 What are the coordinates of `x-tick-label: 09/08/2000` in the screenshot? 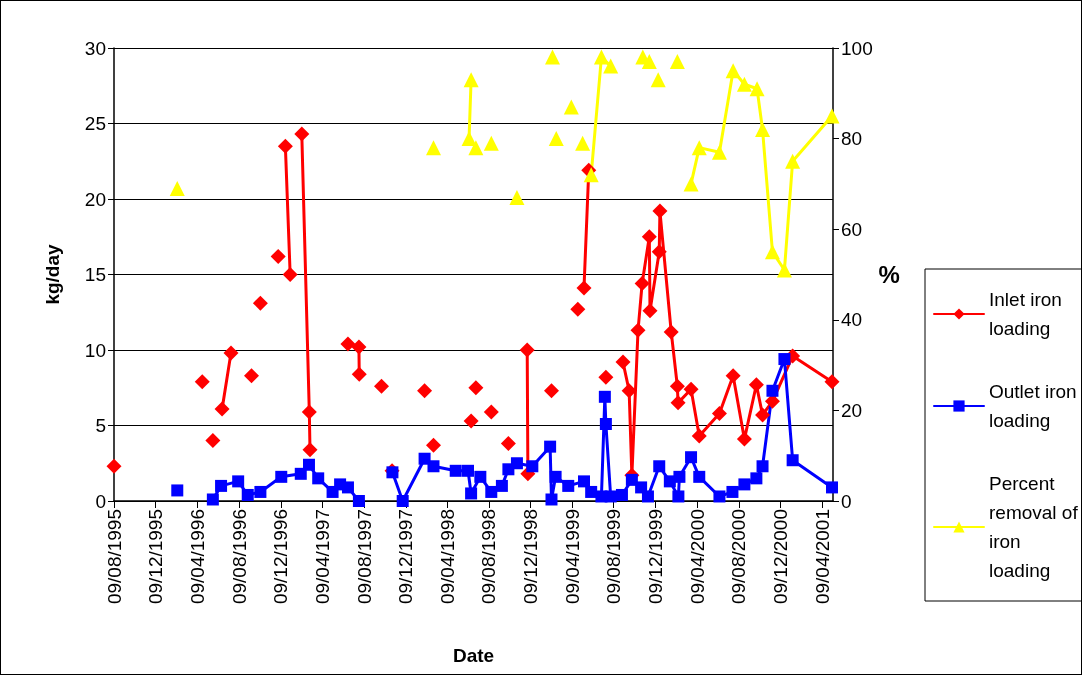 It's located at (739, 557).